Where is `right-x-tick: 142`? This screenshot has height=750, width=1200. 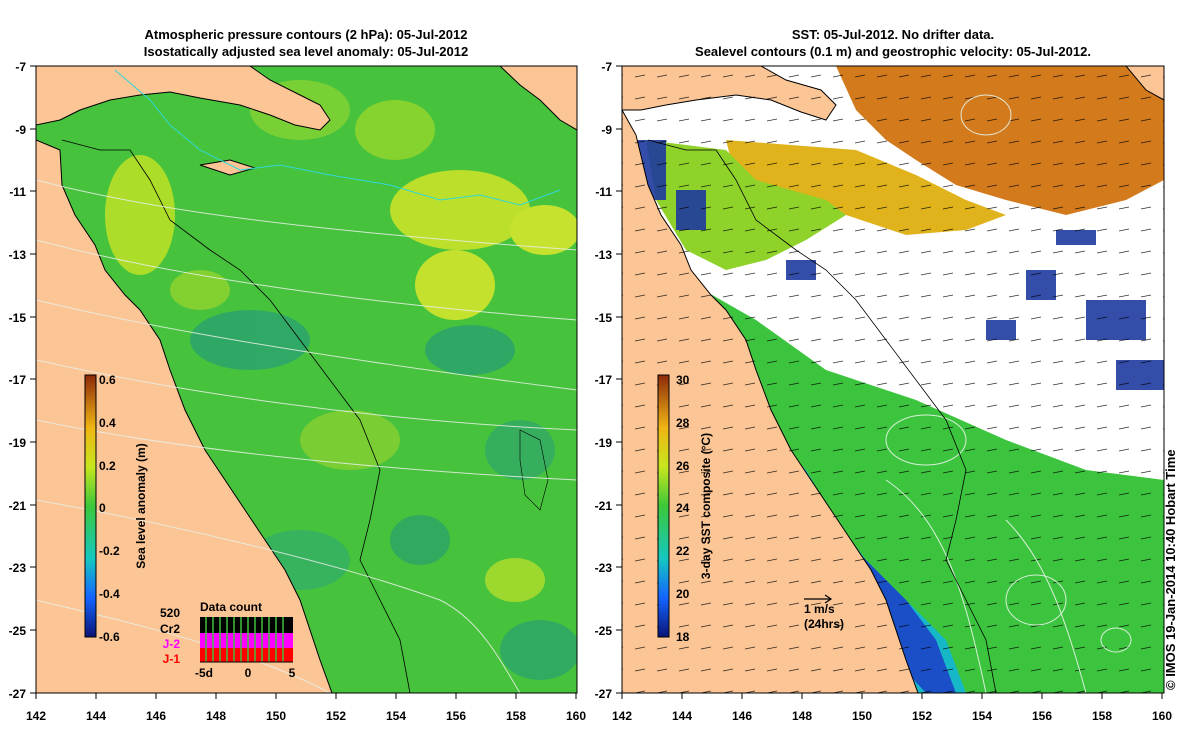
right-x-tick: 142 is located at coordinates (622, 716).